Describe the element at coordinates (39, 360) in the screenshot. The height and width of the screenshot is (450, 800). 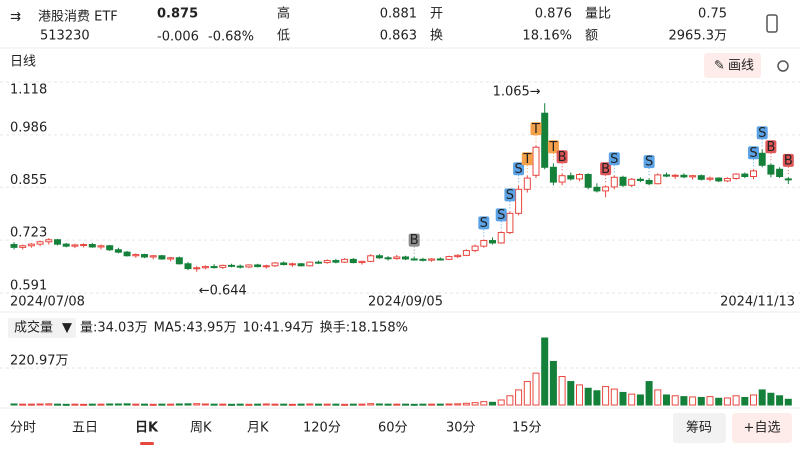
I see `y-tick-label: 220.97万` at that location.